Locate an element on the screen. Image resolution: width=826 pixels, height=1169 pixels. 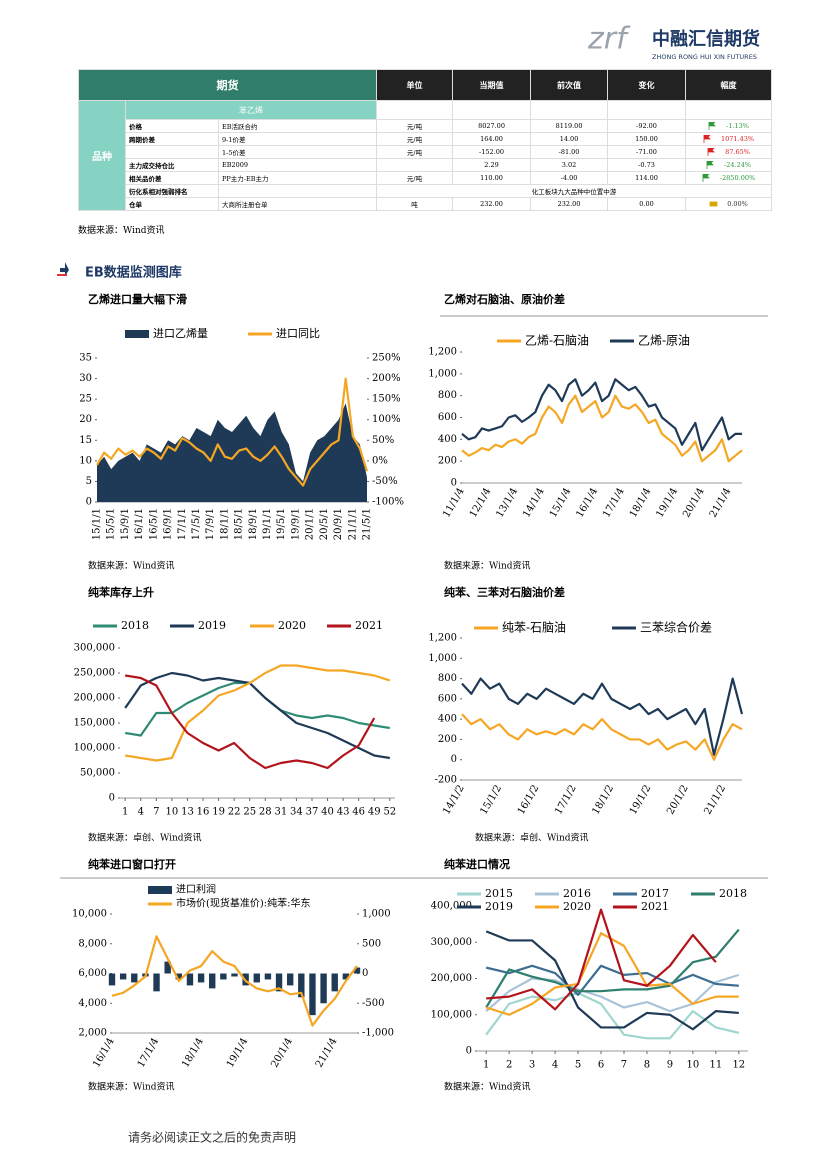
chart-title: 纯苯进口窗口打开 is located at coordinates (132, 864).